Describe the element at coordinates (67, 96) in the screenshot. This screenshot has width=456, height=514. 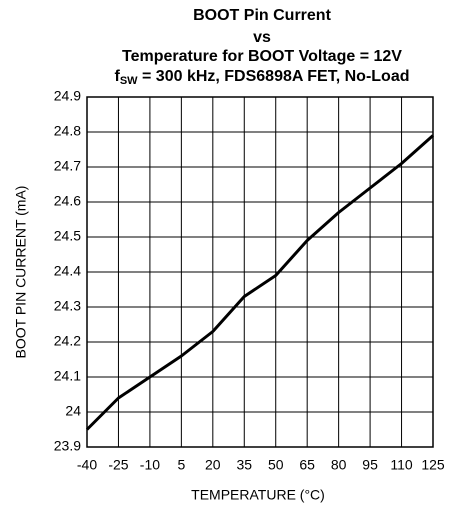
I see `y-tick-label: 24.9` at that location.